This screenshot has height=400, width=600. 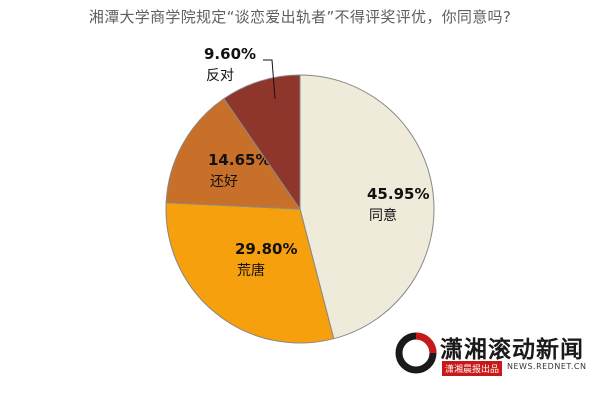 What do you see at coordinates (300, 17) in the screenshot?
I see `chart-title: 湘潭大学商学院规定“谈恋爱出轨者”不得评奖评优，你同意吗?` at bounding box center [300, 17].